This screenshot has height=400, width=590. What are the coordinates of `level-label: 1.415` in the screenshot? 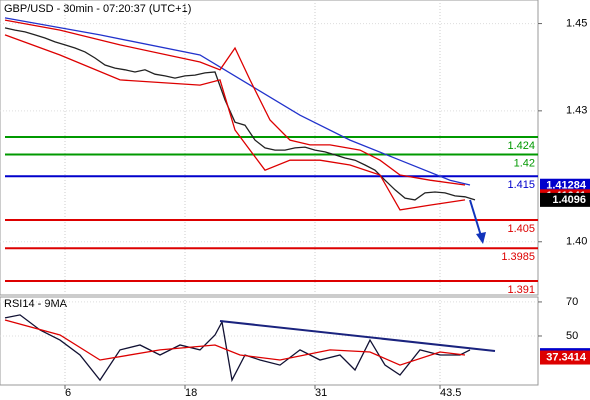 It's located at (521, 185).